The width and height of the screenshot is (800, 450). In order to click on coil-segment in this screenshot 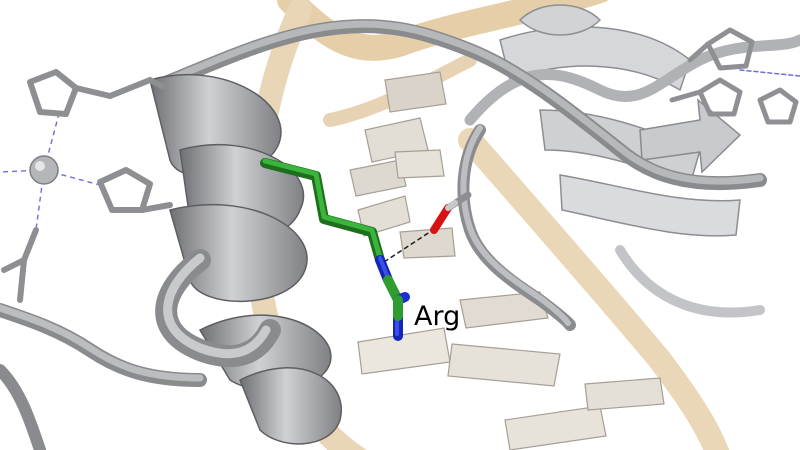, I will do `click(23, 407)`.